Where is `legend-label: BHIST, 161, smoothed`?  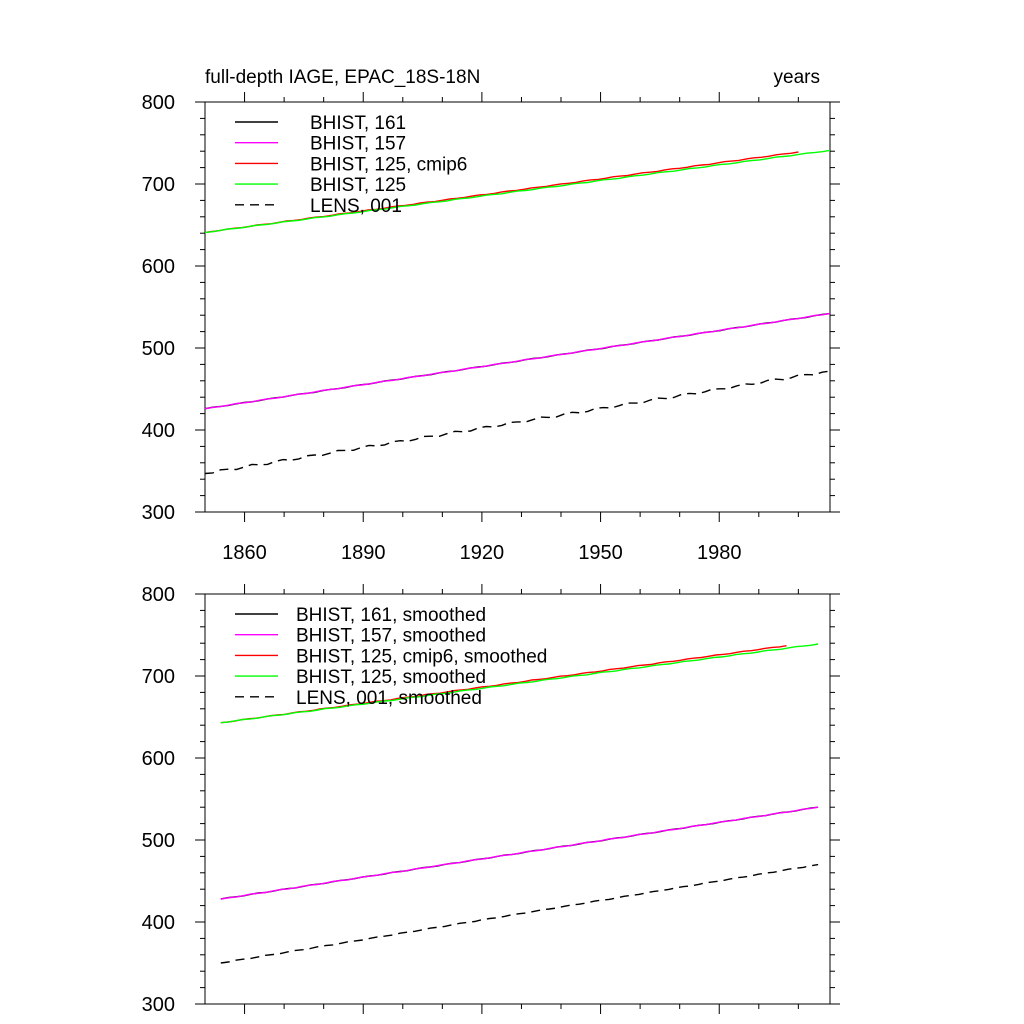
legend-label: BHIST, 161, smoothed is located at coordinates (391, 615).